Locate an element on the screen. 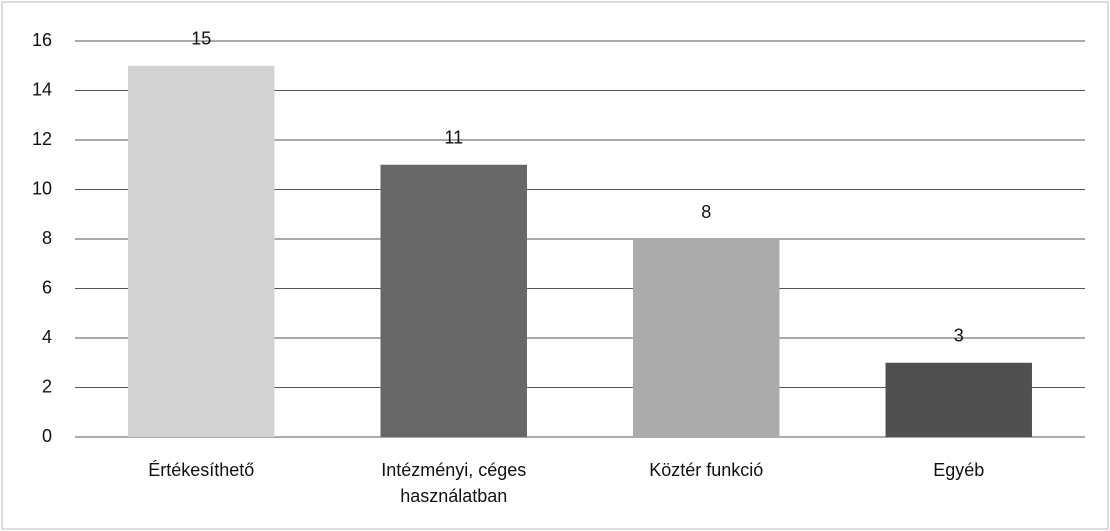 The image size is (1110, 531). y-tick-label: 0 is located at coordinates (47, 436).